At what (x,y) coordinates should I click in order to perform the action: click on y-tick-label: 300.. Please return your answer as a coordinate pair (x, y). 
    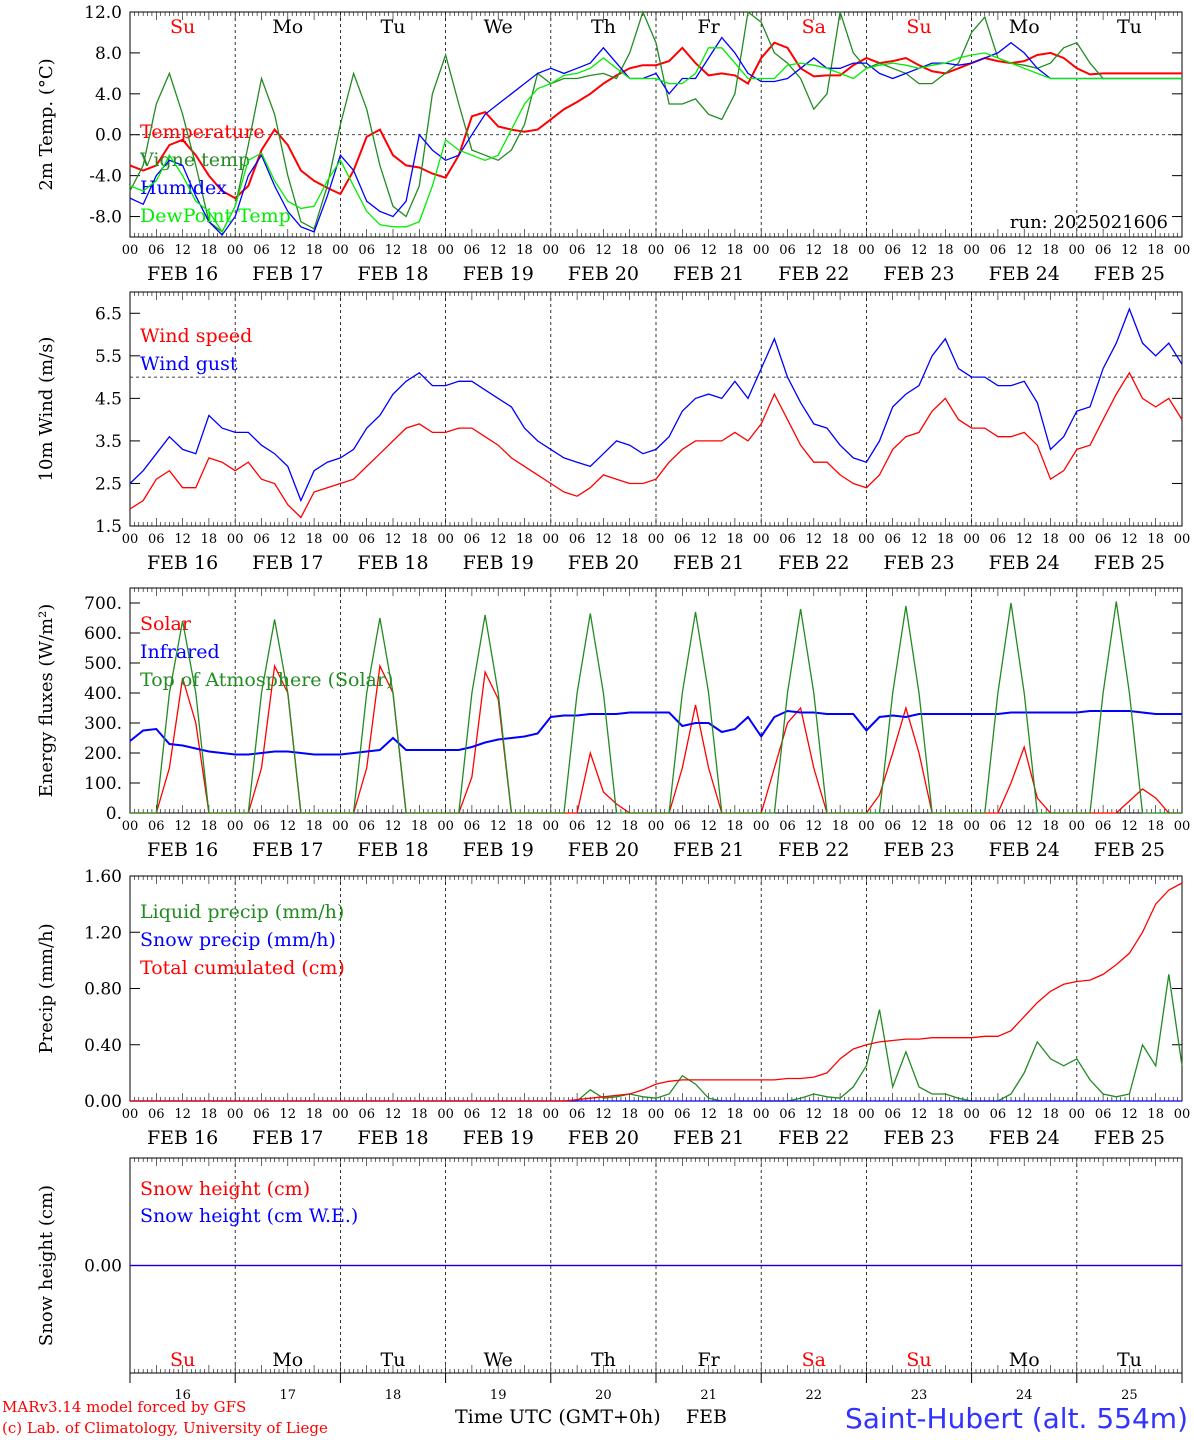
    Looking at the image, I should click on (103, 724).